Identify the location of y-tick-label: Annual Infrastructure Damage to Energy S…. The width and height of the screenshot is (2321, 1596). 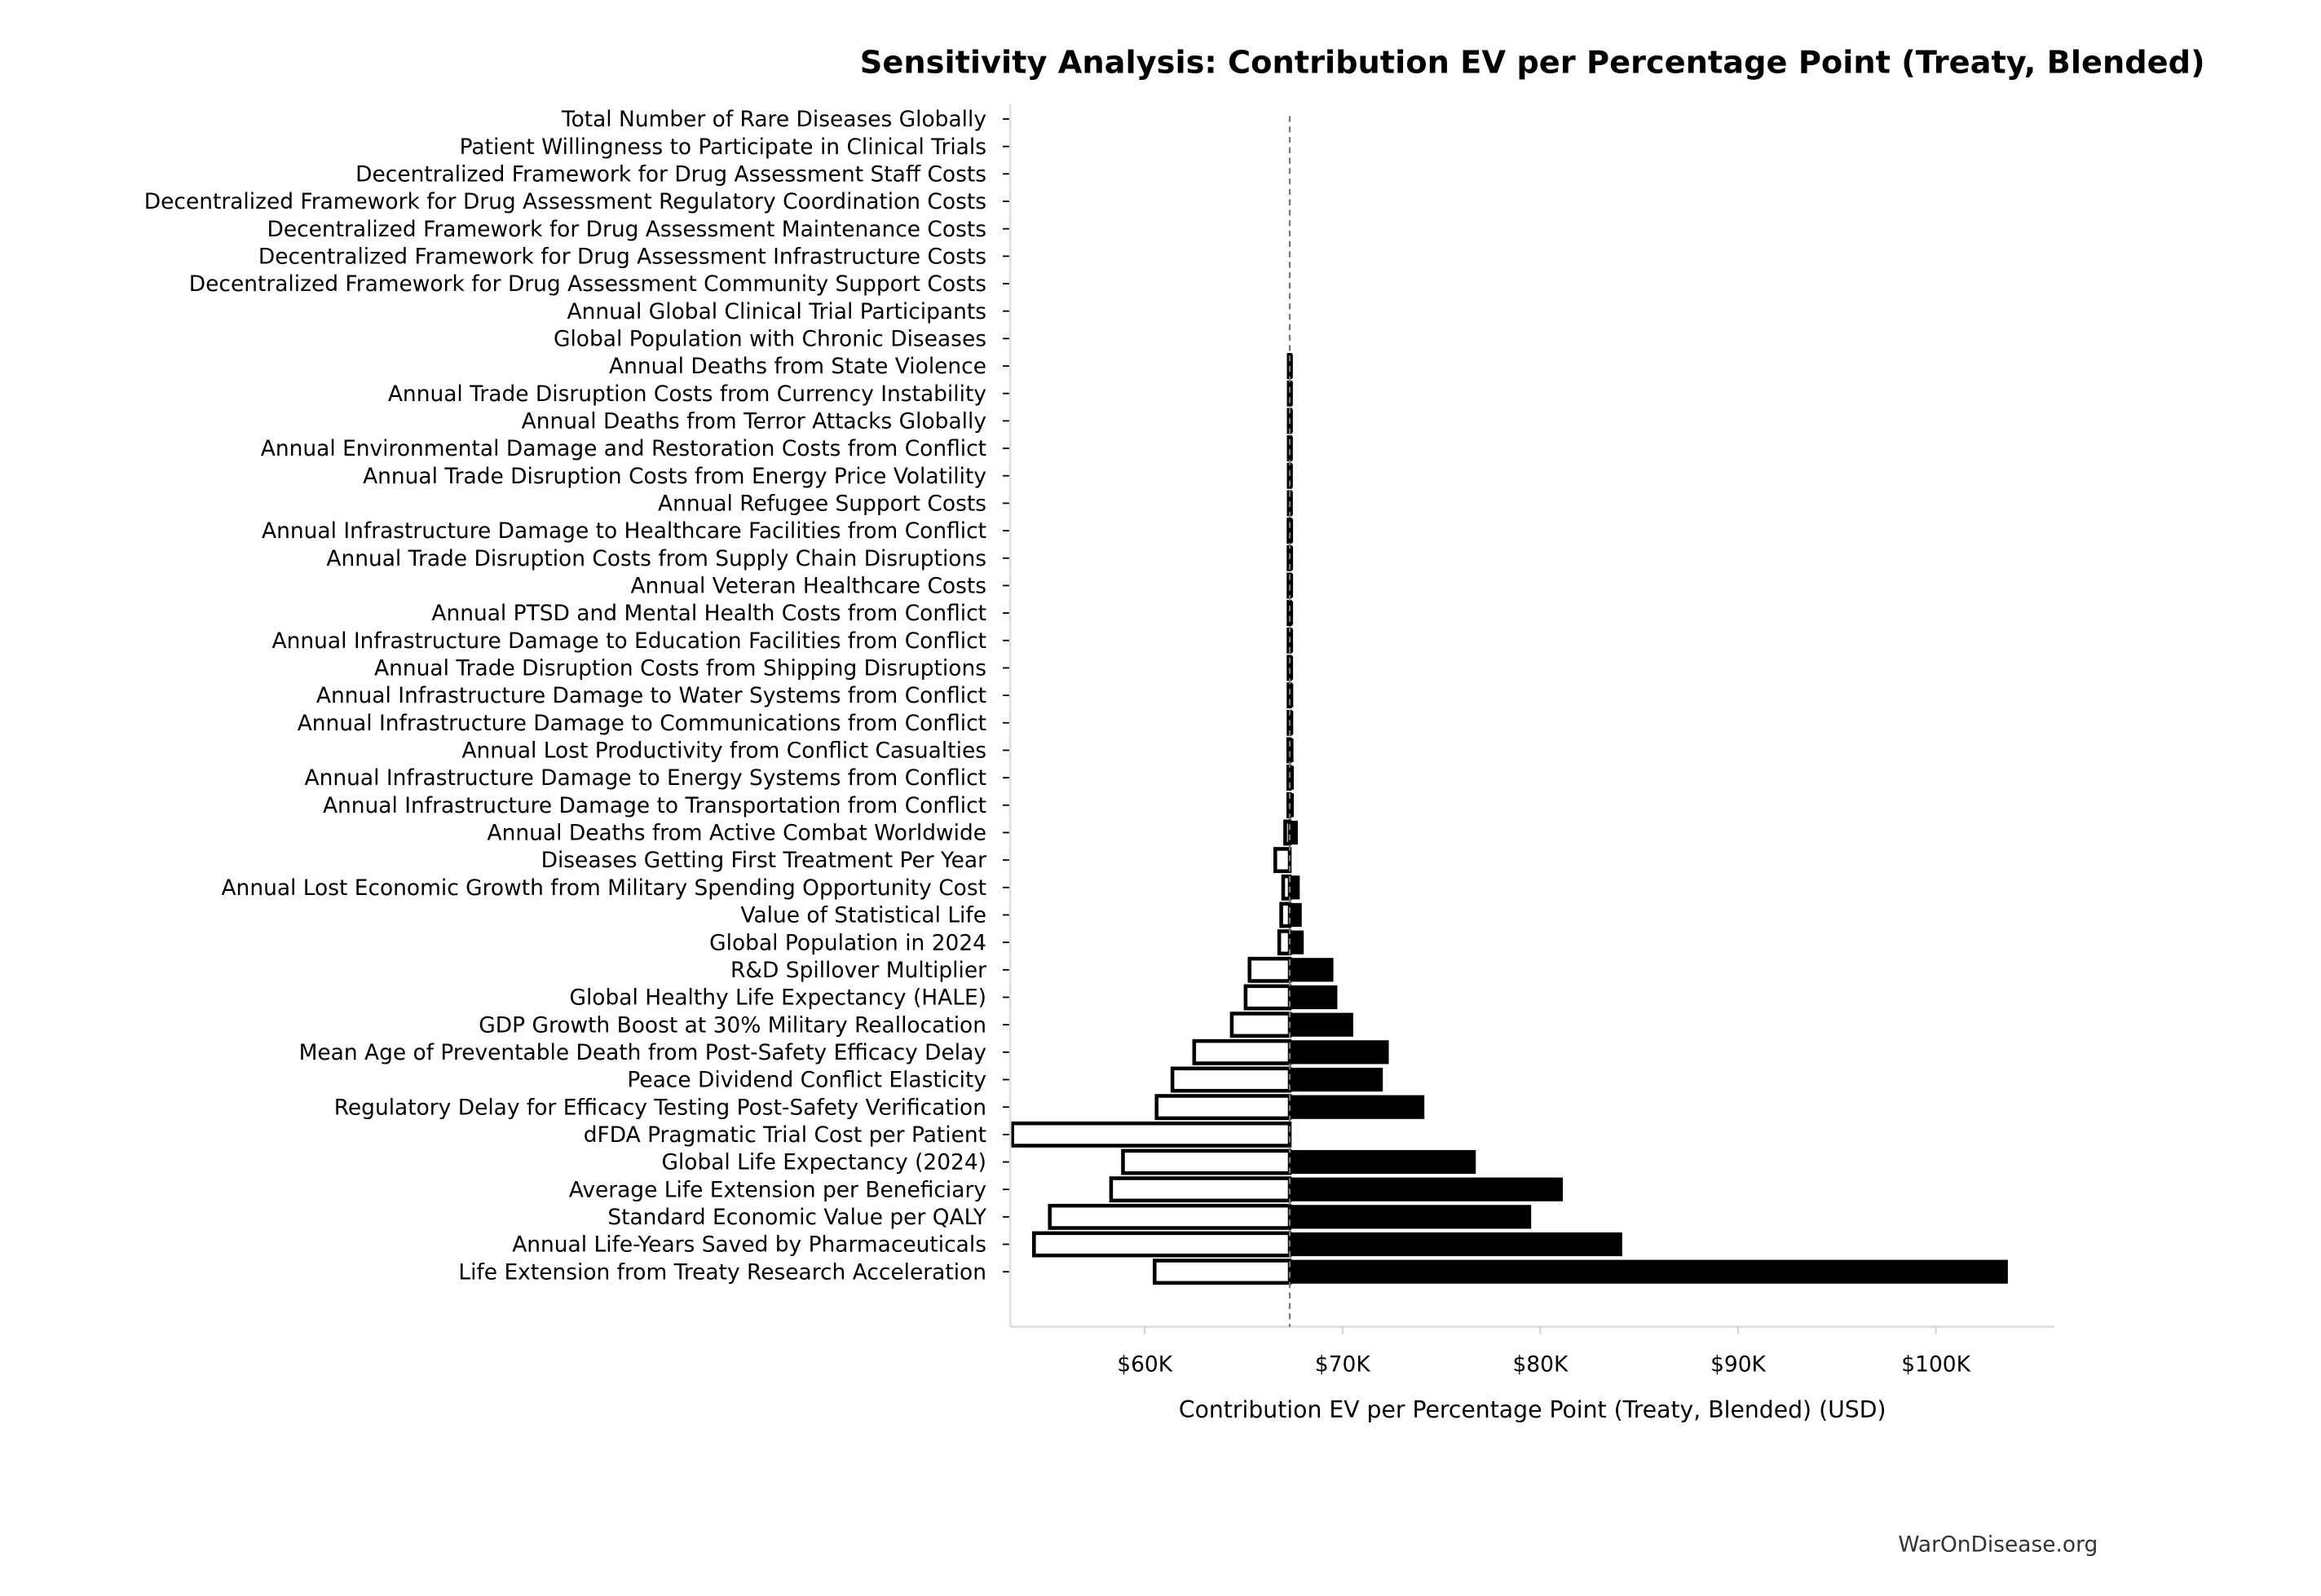
(645, 778).